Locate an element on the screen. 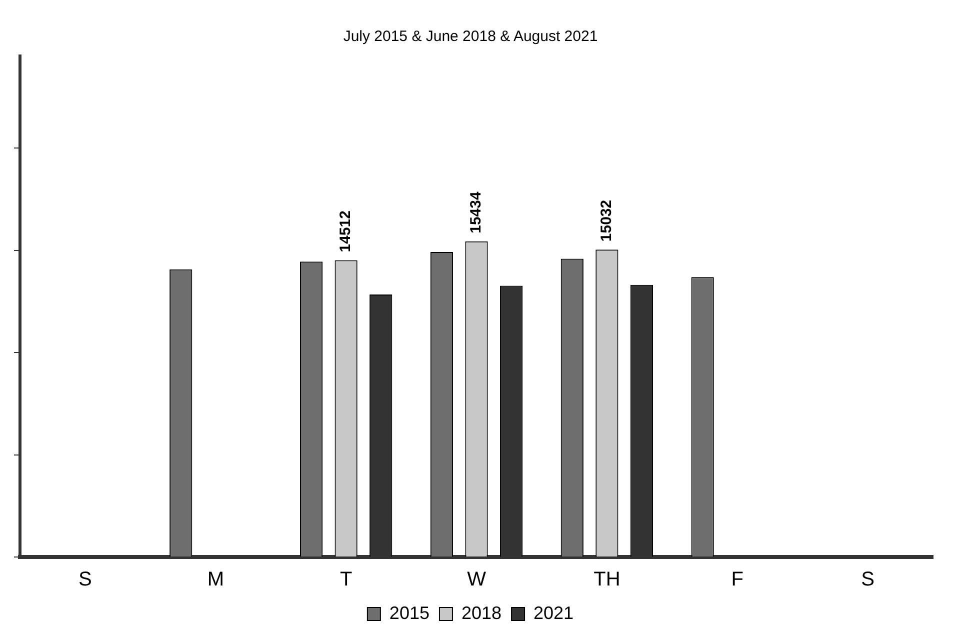 The height and width of the screenshot is (642, 953). data-label: 14512 is located at coordinates (345, 231).